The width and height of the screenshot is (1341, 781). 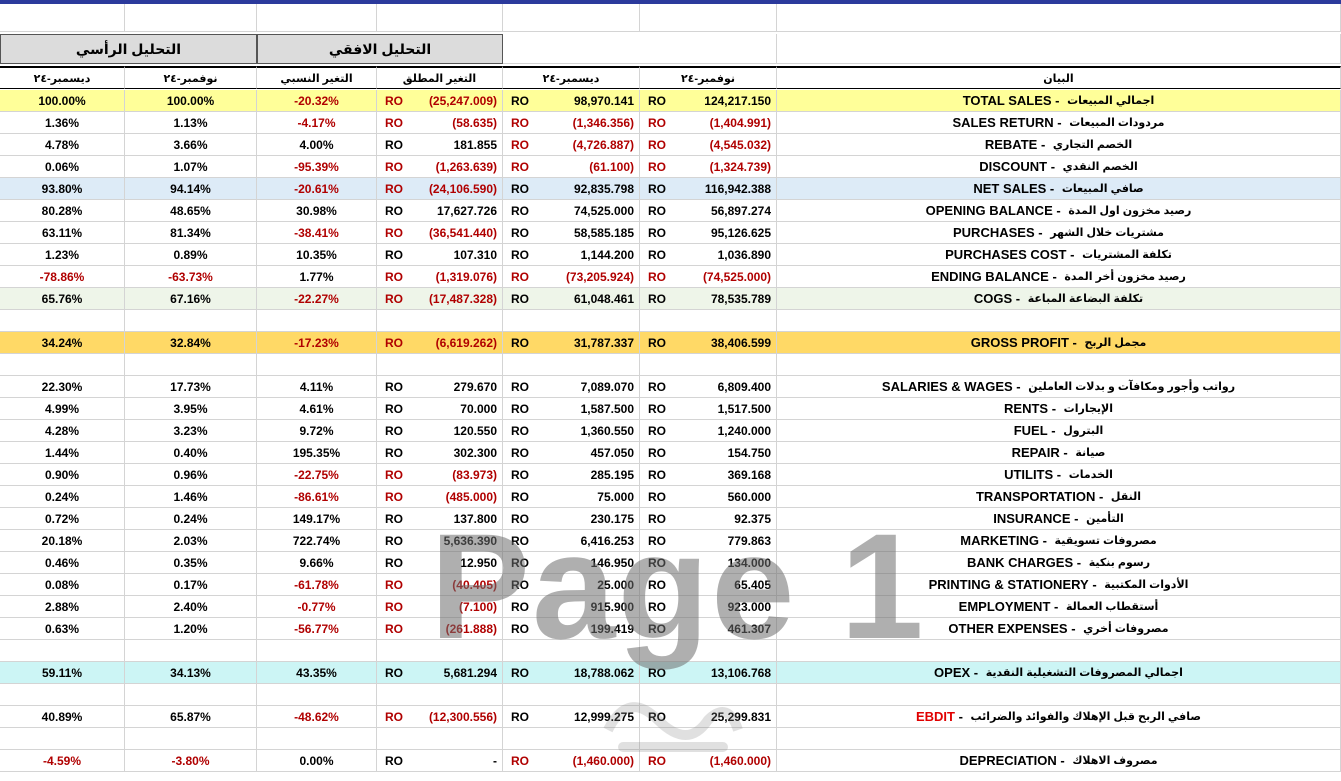 What do you see at coordinates (1059, 475) in the screenshot?
I see `statement-cell: UTILITS - الخدمات` at bounding box center [1059, 475].